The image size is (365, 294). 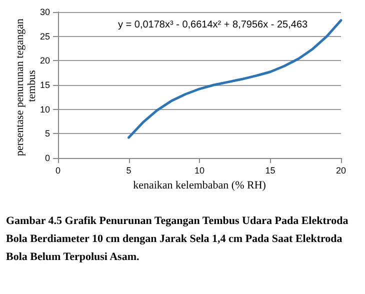 What do you see at coordinates (45, 109) in the screenshot?
I see `y-tick-label: 10` at bounding box center [45, 109].